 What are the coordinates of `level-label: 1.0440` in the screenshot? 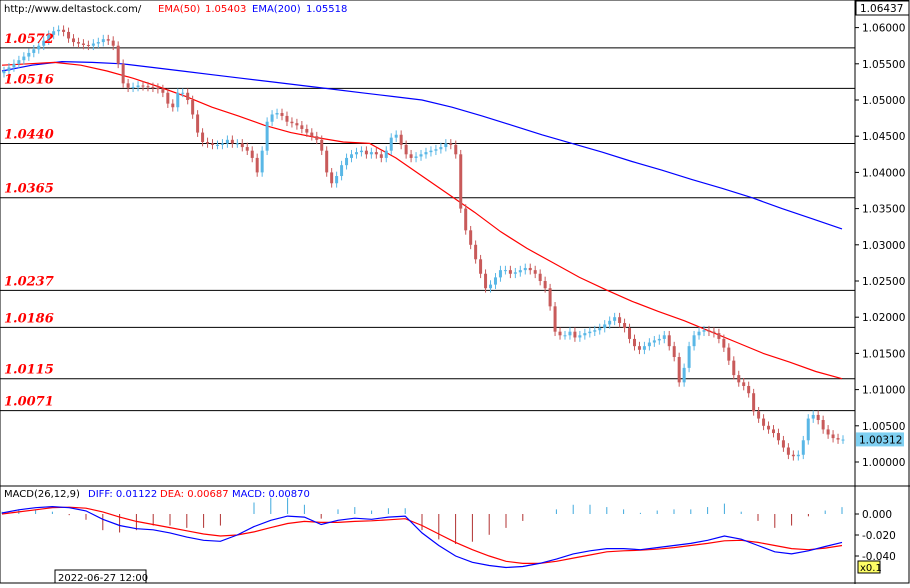 It's located at (29, 134).